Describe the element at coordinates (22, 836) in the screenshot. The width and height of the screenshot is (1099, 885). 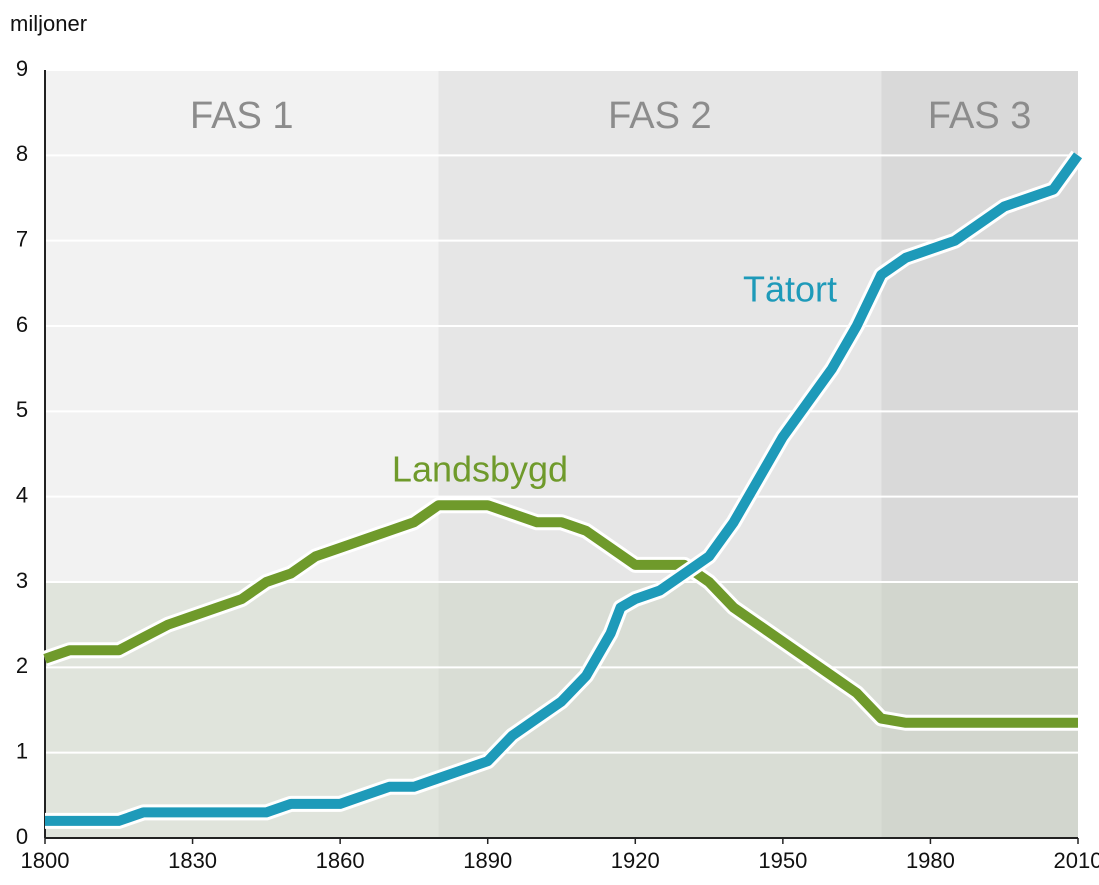
I see `y-tick-label: 0` at that location.